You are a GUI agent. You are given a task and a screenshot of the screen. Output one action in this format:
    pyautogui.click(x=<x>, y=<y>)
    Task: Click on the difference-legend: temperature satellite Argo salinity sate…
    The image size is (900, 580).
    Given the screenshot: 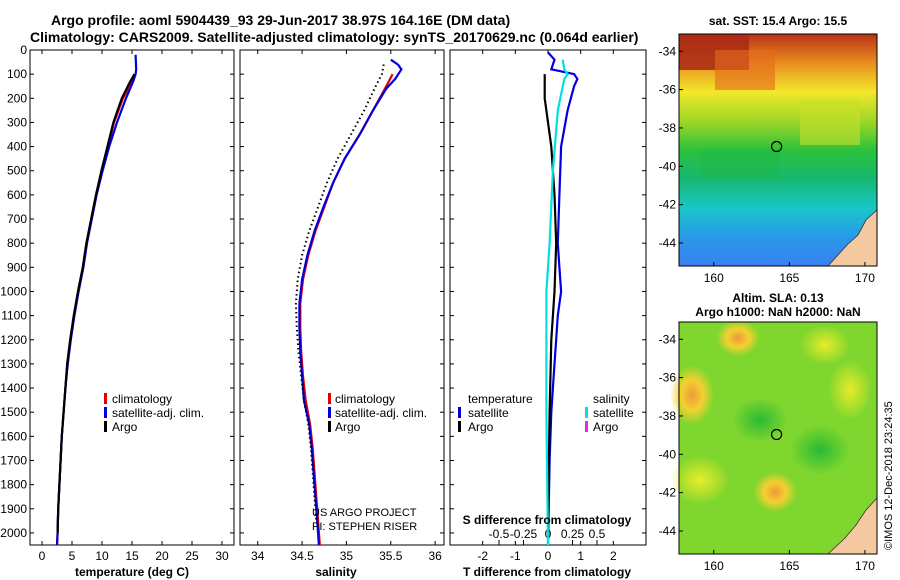 What is the action you would take?
    pyautogui.click(x=546, y=413)
    